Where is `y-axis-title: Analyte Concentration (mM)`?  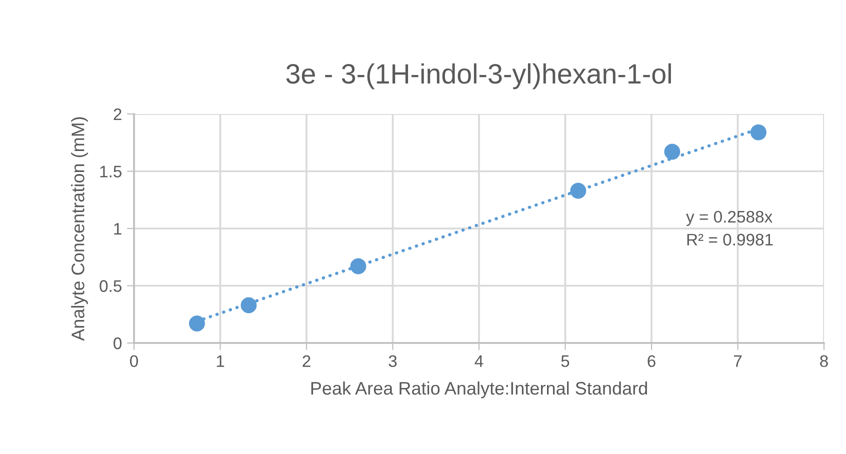 y-axis-title: Analyte Concentration (mM) is located at coordinates (79, 229).